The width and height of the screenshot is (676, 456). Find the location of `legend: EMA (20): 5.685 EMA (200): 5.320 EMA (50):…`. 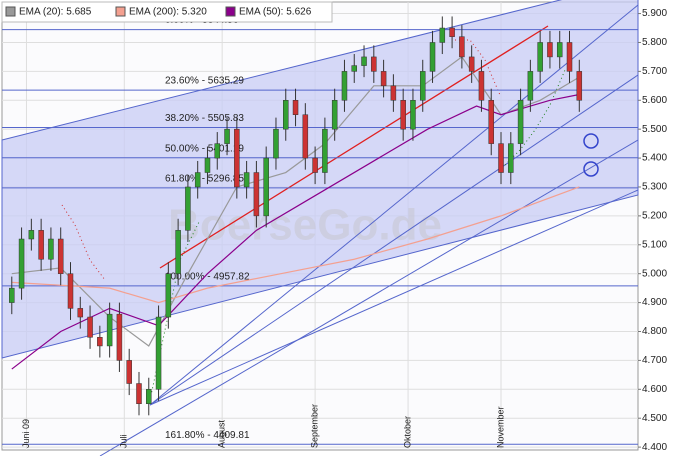

legend: EMA (20): 5.685 EMA (200): 5.320 EMA (50):… is located at coordinates (167, 12).